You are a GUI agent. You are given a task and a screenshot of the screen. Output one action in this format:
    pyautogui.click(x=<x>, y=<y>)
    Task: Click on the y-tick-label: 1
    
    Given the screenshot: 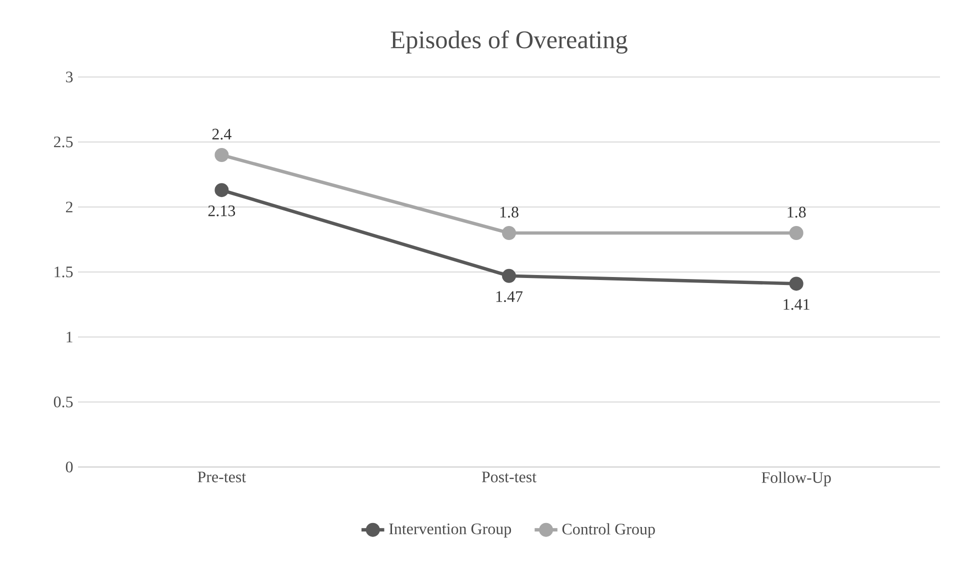 What is the action you would take?
    pyautogui.click(x=69, y=337)
    